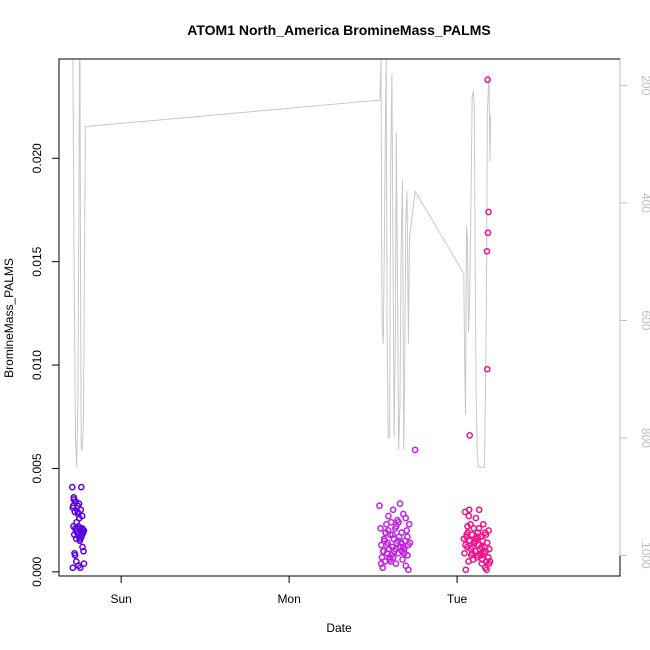 The height and width of the screenshot is (650, 650). I want to click on right-tick-label: 800, so click(644, 438).